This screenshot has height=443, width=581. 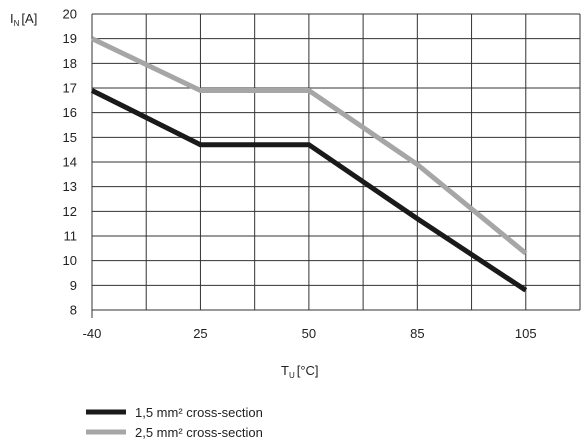 I want to click on y-tick-label: 13, so click(x=70, y=186).